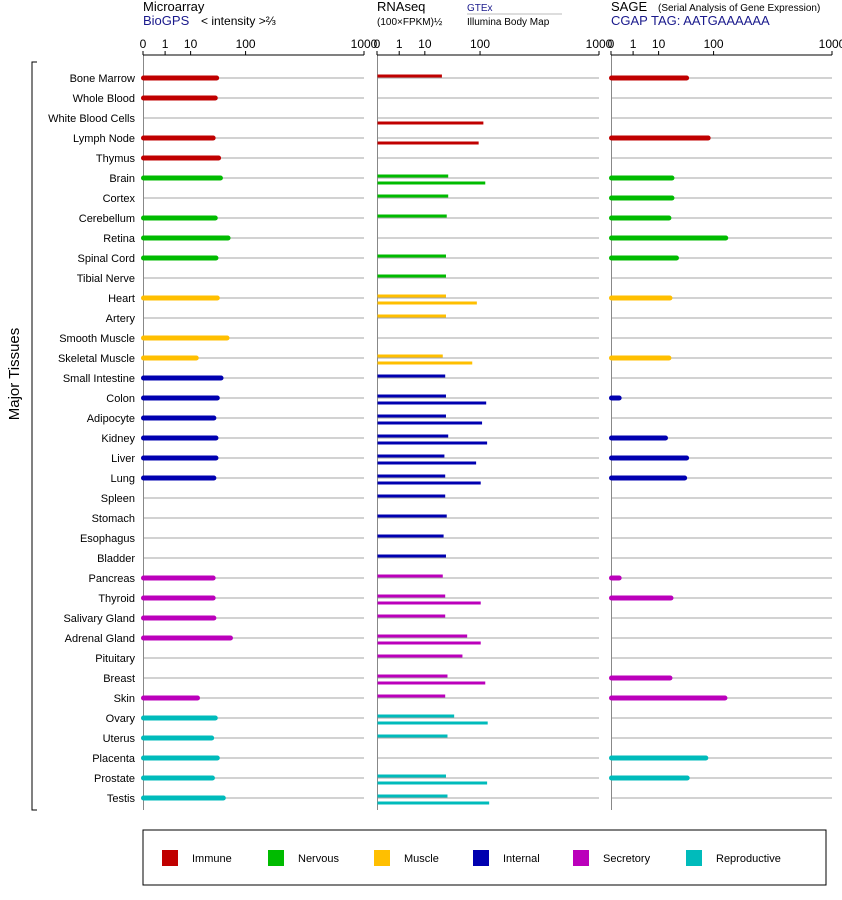  Describe the element at coordinates (627, 859) in the screenshot. I see `legend-label-secretory: Secretory` at that location.